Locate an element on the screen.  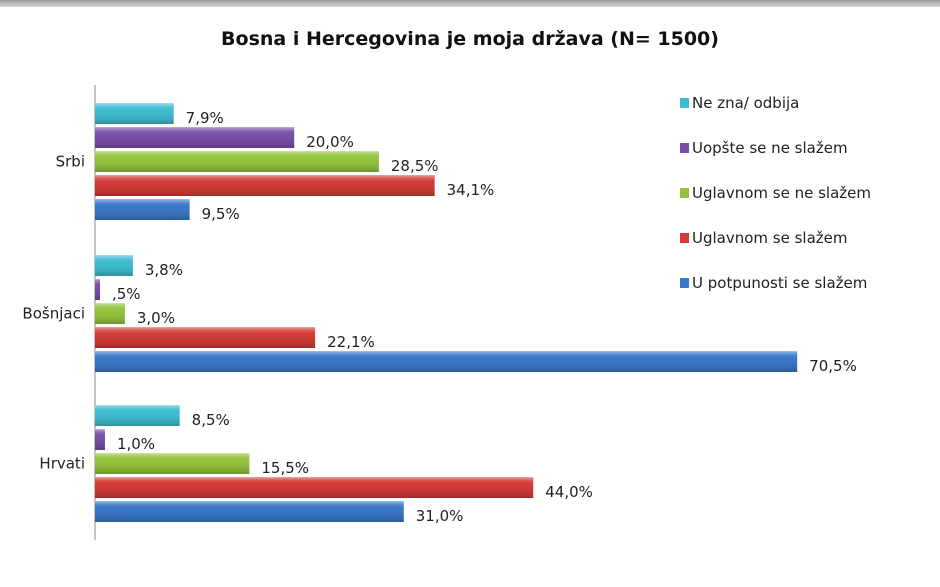
data-label: 8,5% is located at coordinates (211, 420).